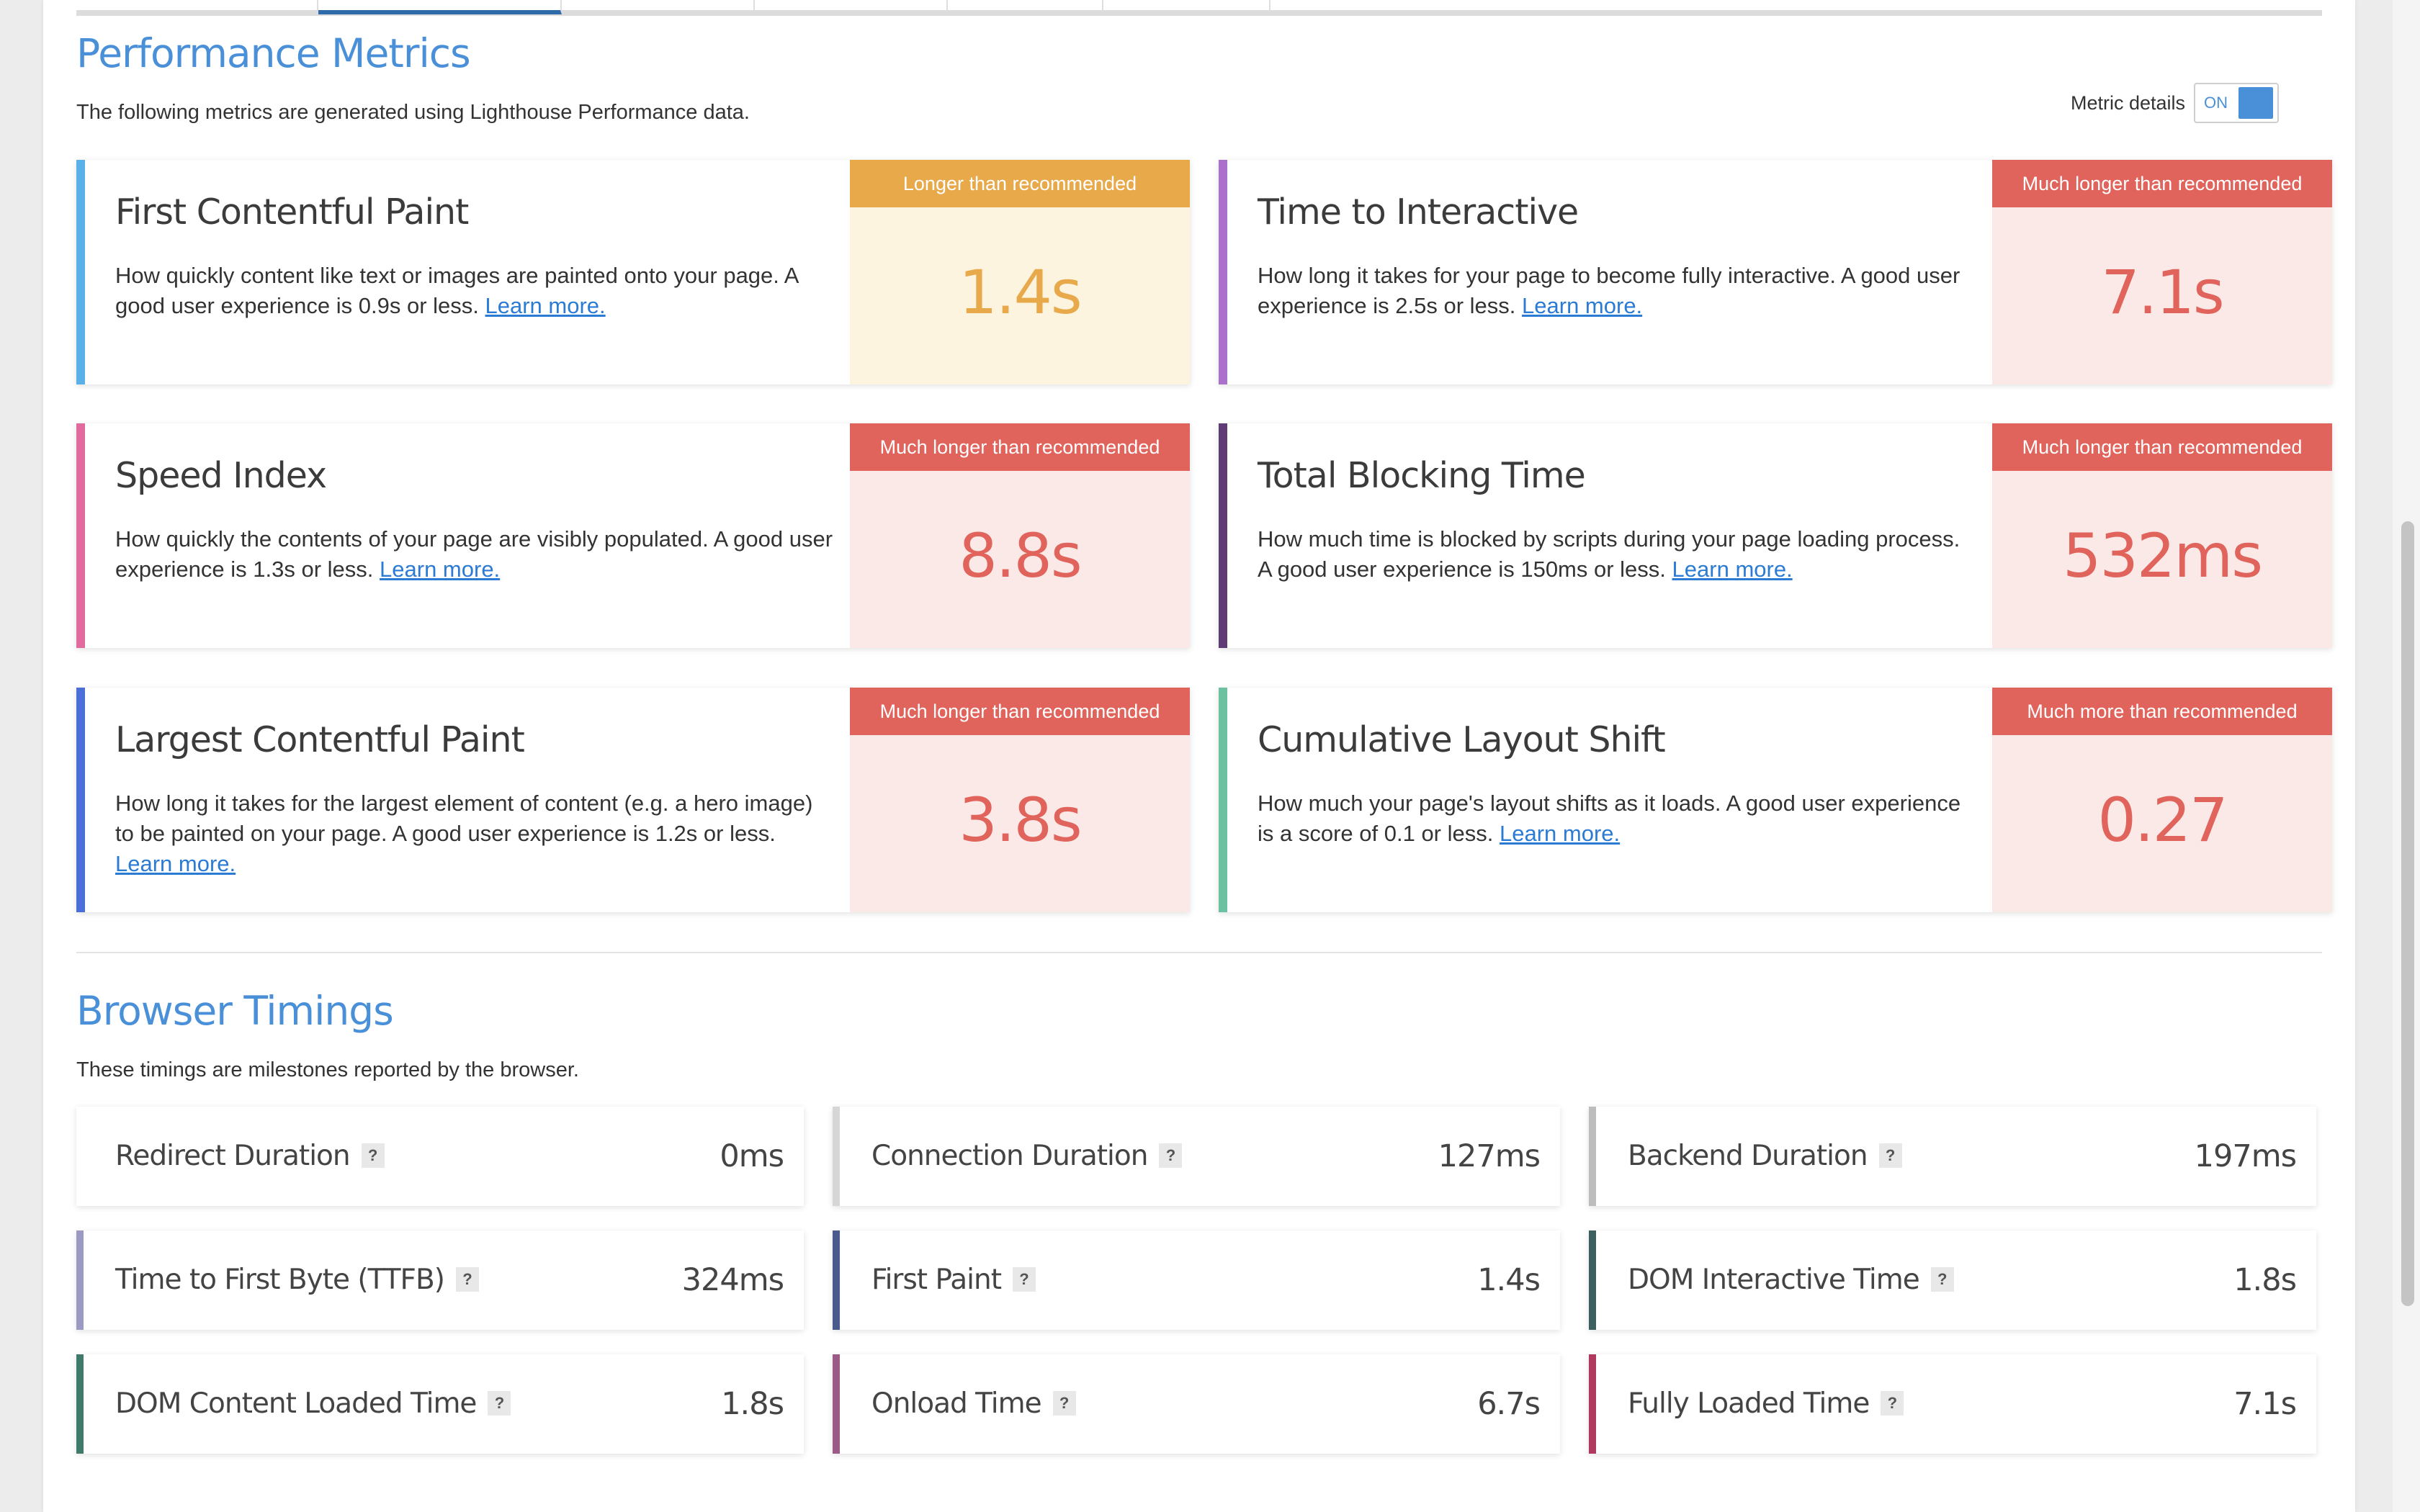  What do you see at coordinates (1418, 212) in the screenshot?
I see `metric-title: Time to Interactive` at bounding box center [1418, 212].